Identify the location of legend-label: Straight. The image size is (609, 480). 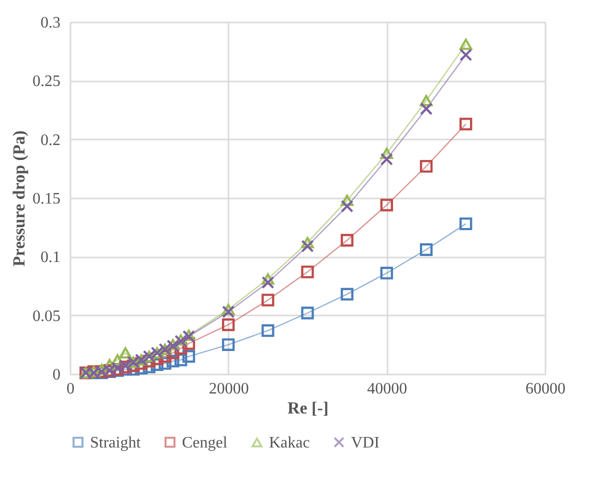
(116, 443).